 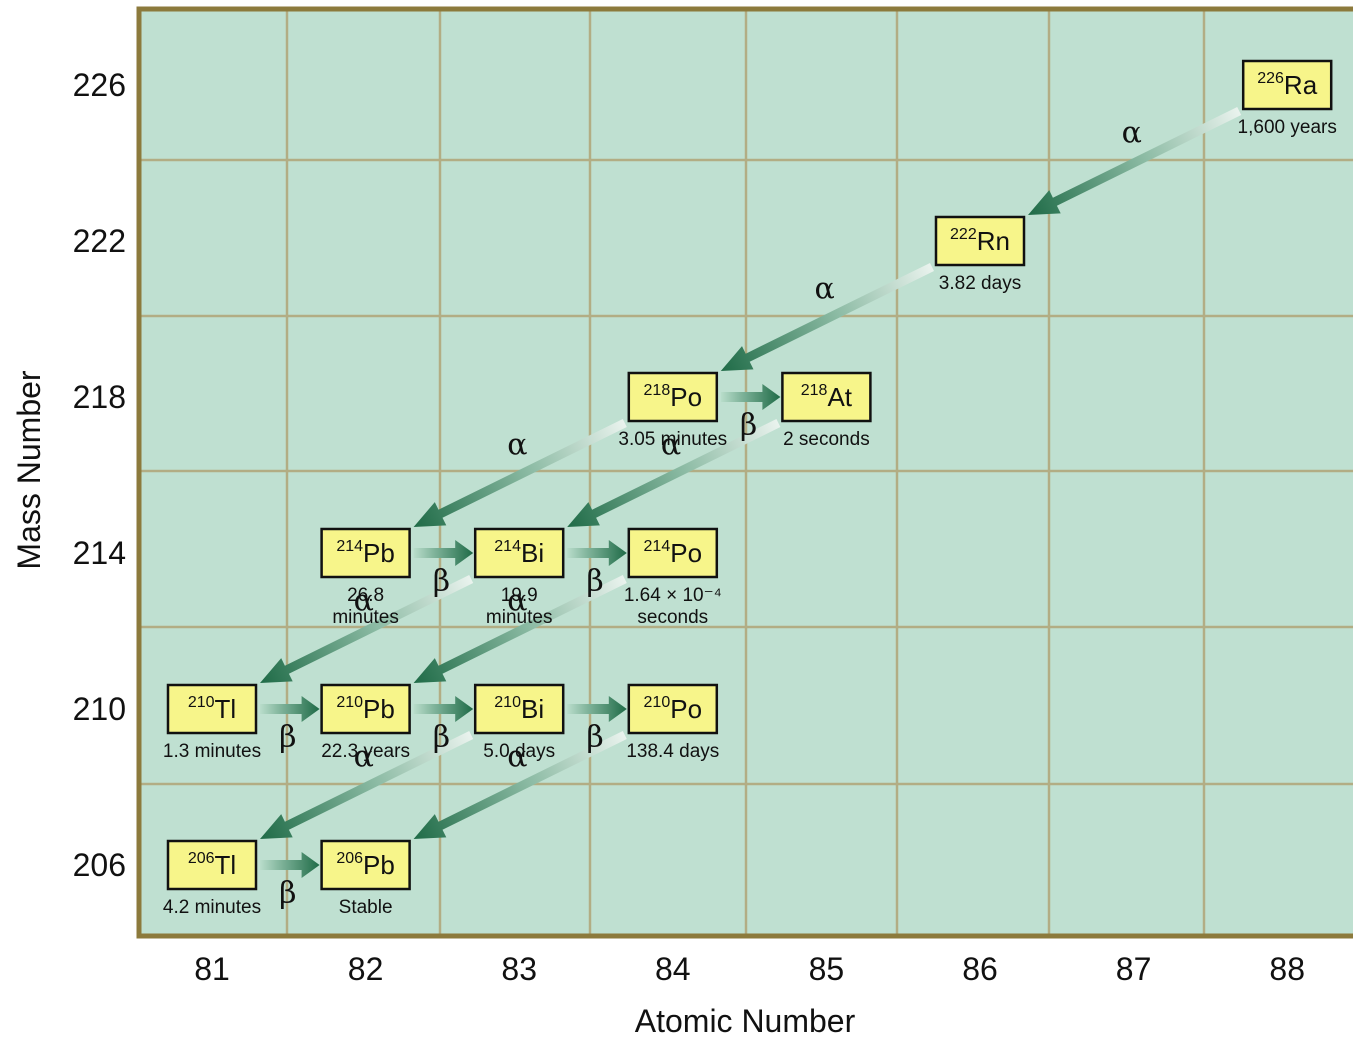 I want to click on half-life-label: 2 seconds, so click(x=826, y=439).